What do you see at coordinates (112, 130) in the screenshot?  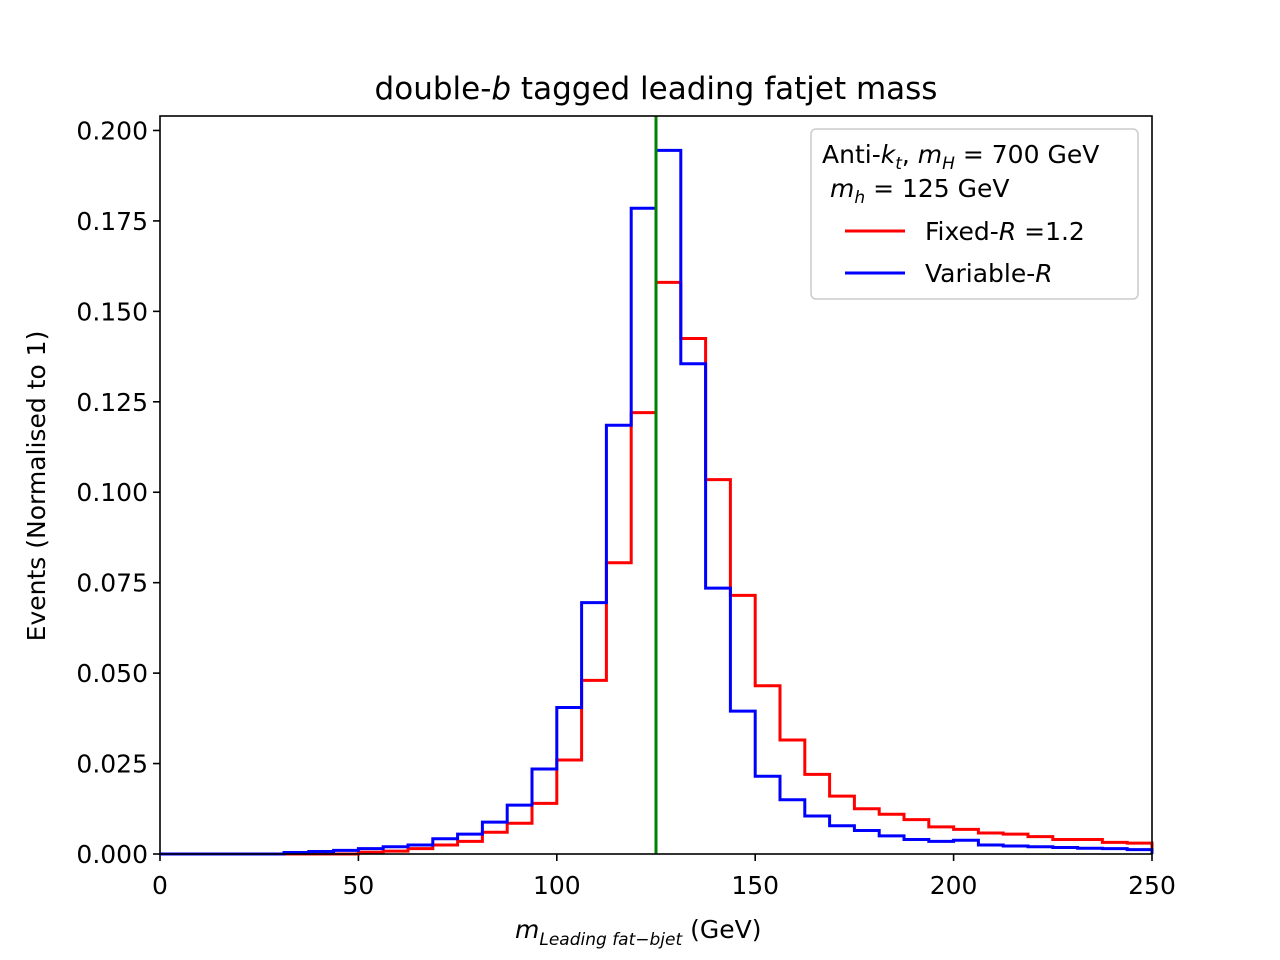 I see `y-tick-label: 0.200` at bounding box center [112, 130].